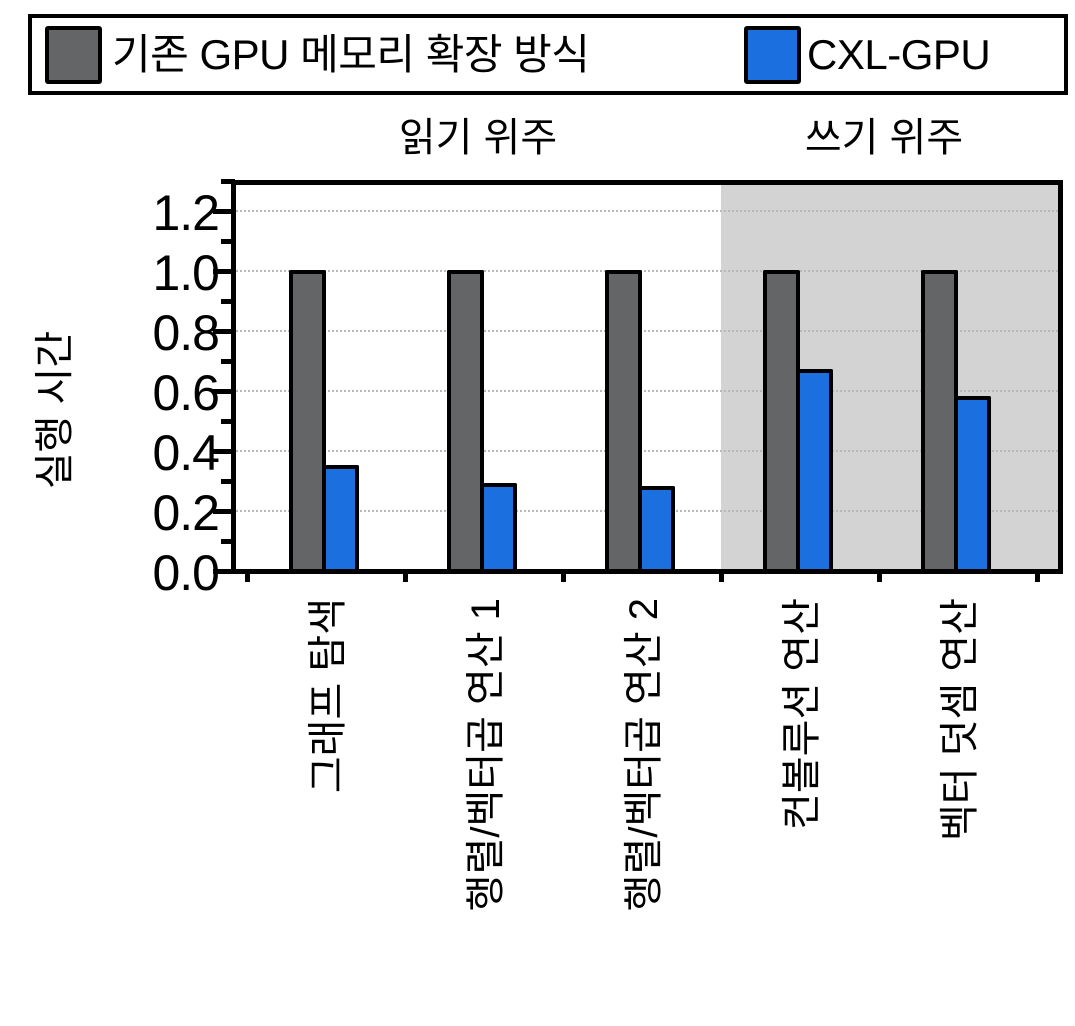 Image resolution: width=1075 pixels, height=1026 pixels. What do you see at coordinates (802, 714) in the screenshot?
I see `x-category-label-text: 컨볼루션 연산` at bounding box center [802, 714].